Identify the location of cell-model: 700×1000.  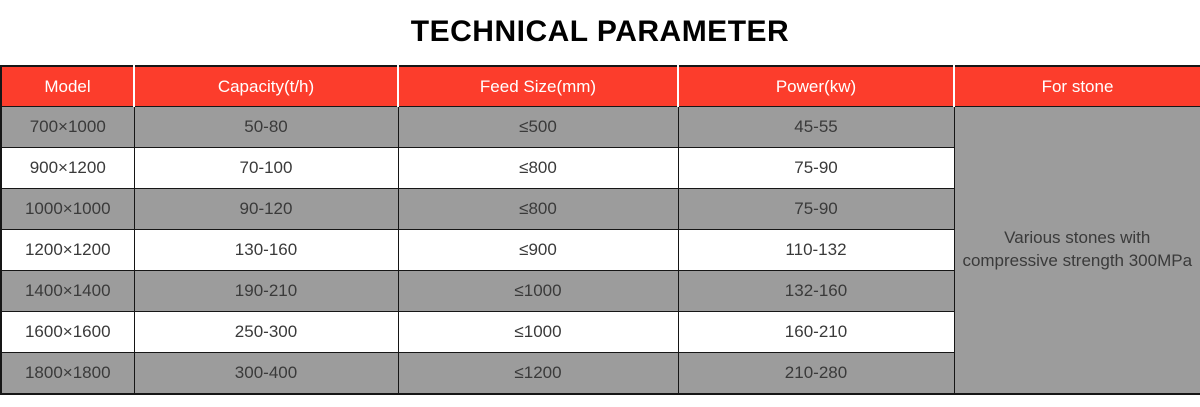
(67, 127).